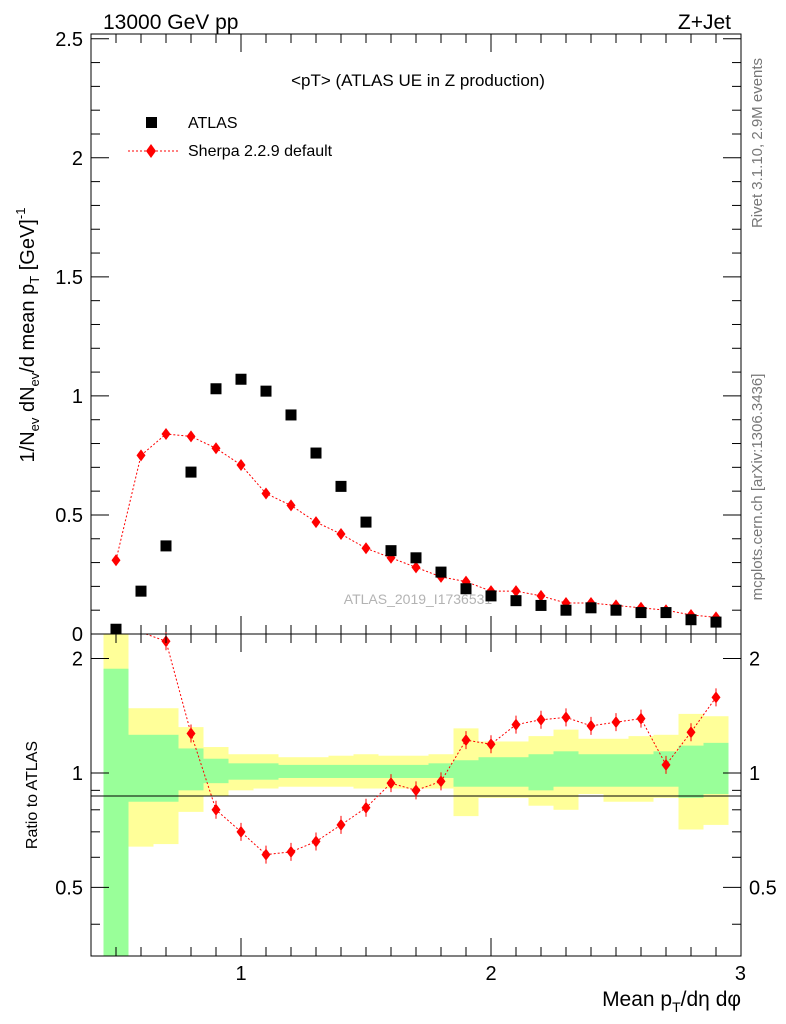 The width and height of the screenshot is (786, 1024). I want to click on x-axis-label: Mean pT/dη dφ, so click(671, 1001).